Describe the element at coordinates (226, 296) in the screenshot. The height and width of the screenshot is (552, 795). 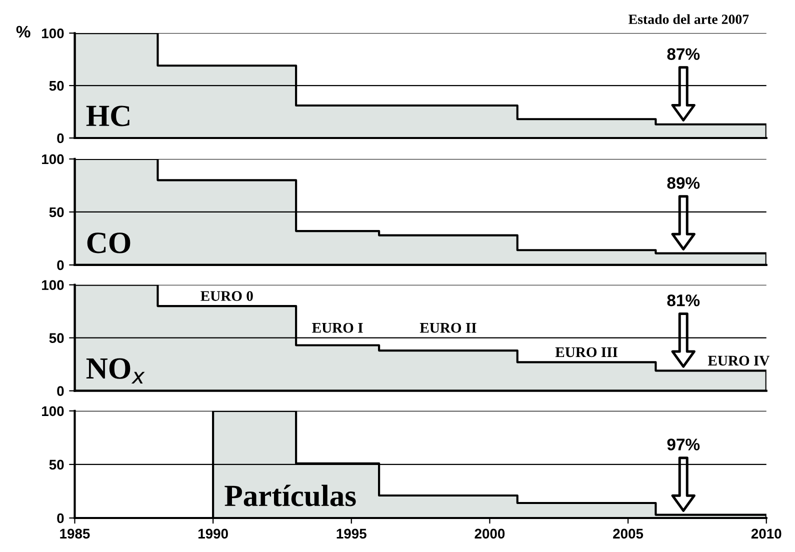
I see `annotation: EURO 0` at that location.